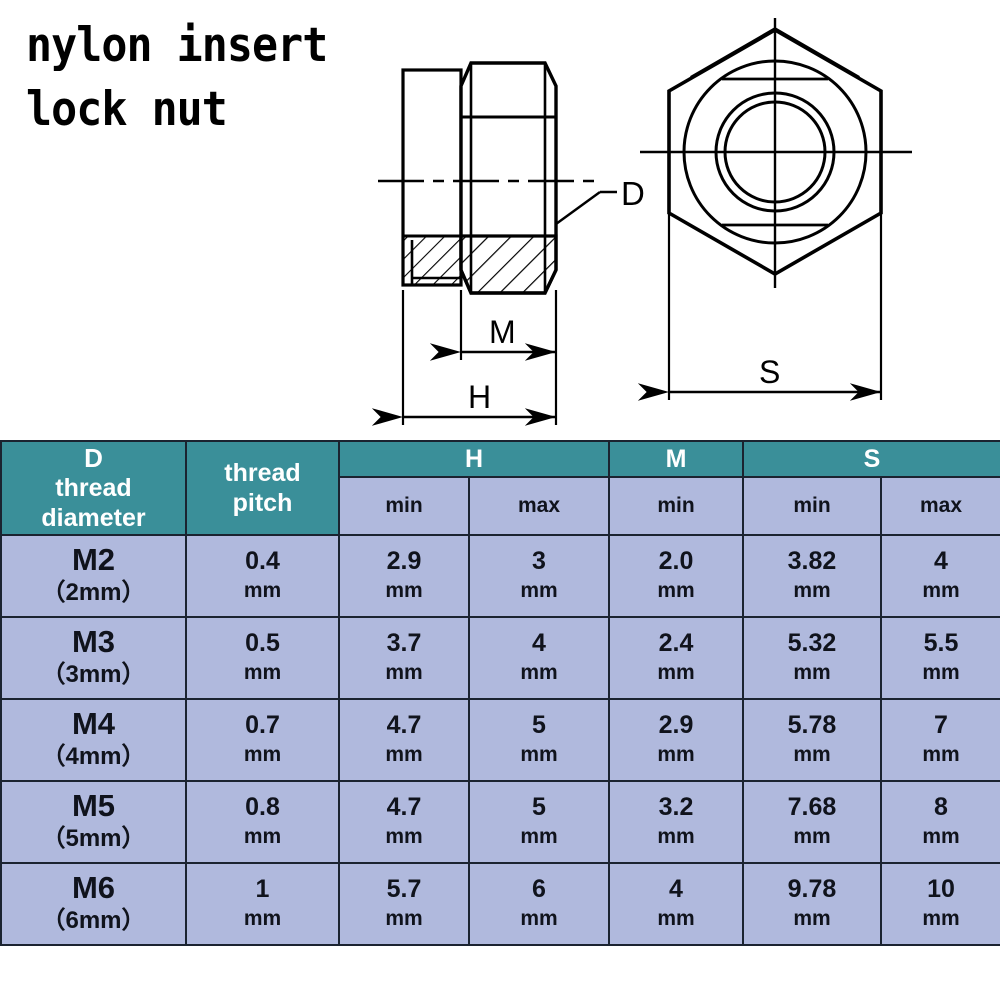  Describe the element at coordinates (812, 725) in the screenshot. I see `cell-s-min-value: 5.78` at that location.